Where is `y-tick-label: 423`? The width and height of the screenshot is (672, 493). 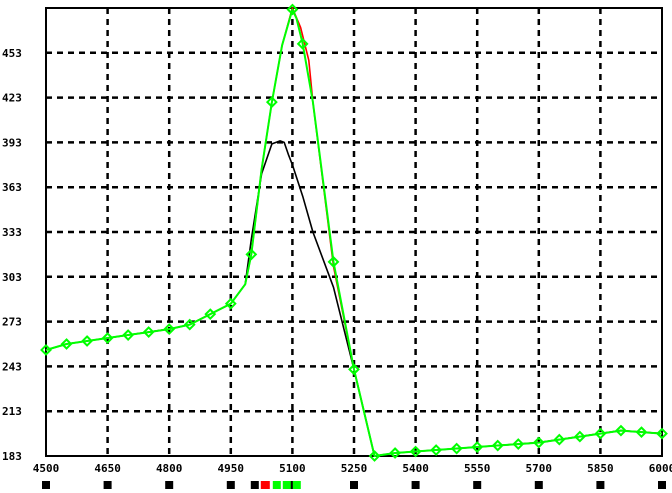 y-tick-label: 423 is located at coordinates (12, 98).